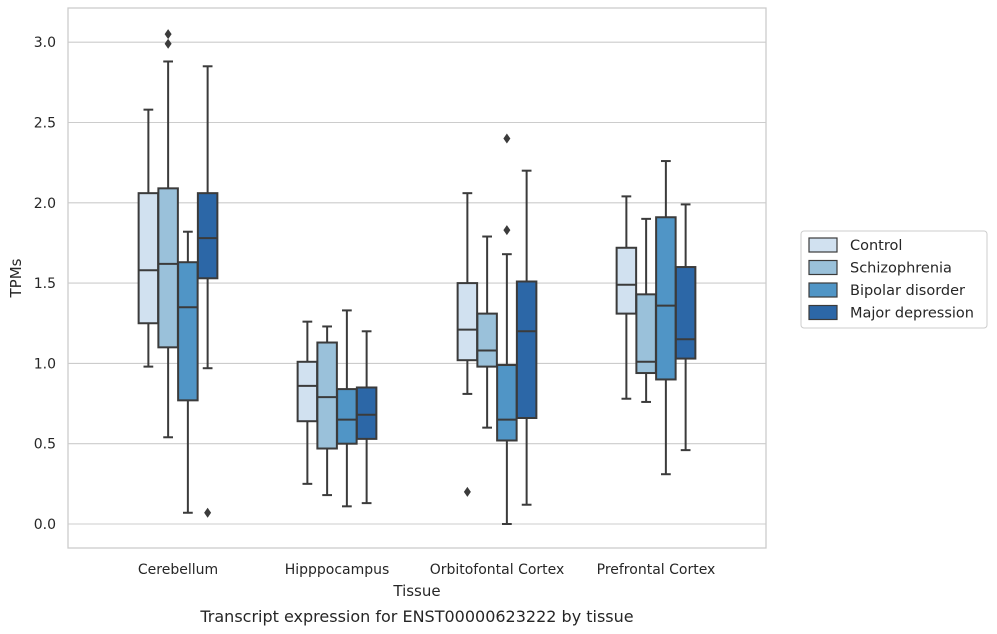 Image resolution: width=997 pixels, height=634 pixels. Describe the element at coordinates (45, 445) in the screenshot. I see `y-tick-label: 0.5` at that location.